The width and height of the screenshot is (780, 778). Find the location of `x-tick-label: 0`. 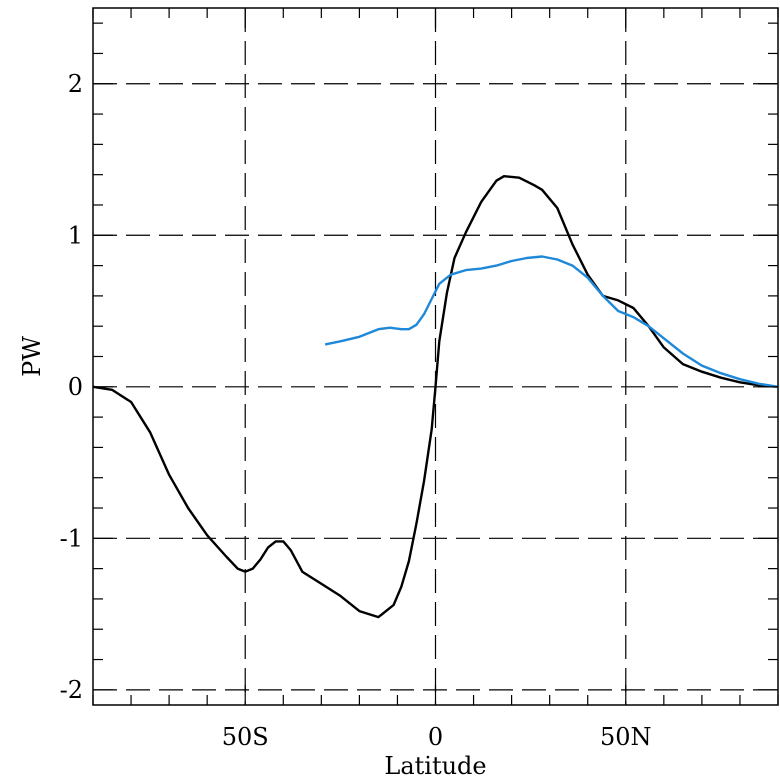

x-tick-label: 0 is located at coordinates (435, 737).